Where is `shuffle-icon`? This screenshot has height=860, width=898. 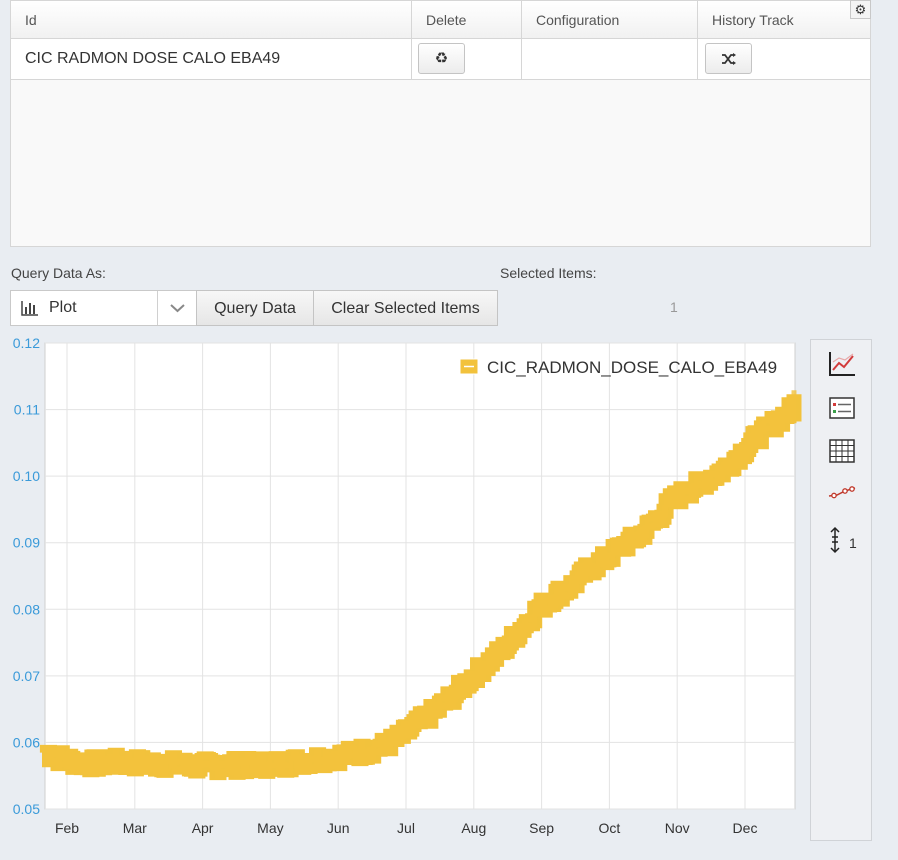
shuffle-icon is located at coordinates (728, 59).